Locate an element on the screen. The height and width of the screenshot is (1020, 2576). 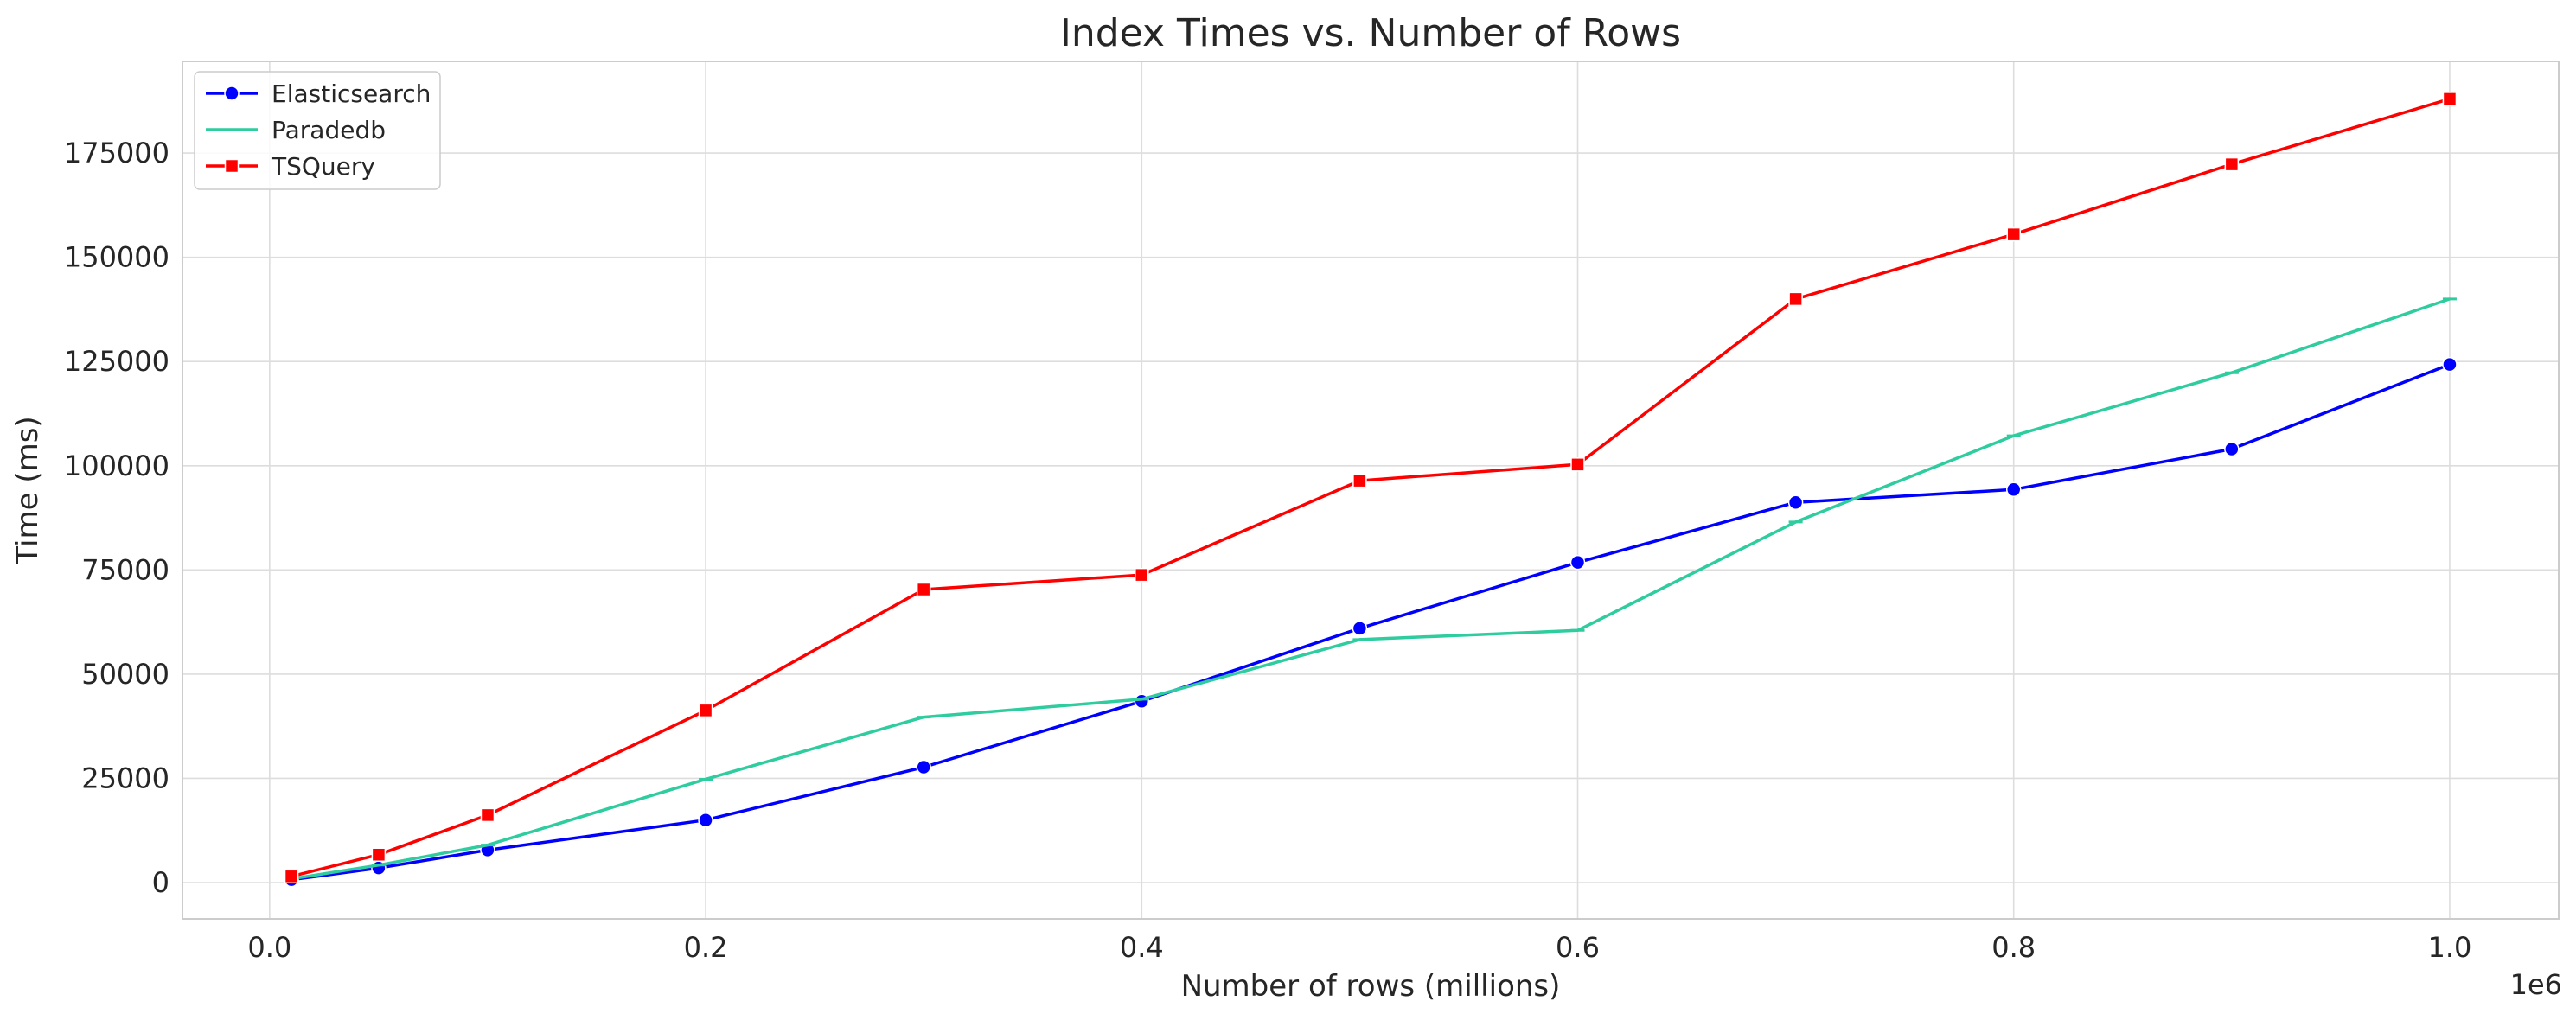
legend-item-elasticsearch: Elasticsearch is located at coordinates (319, 94).